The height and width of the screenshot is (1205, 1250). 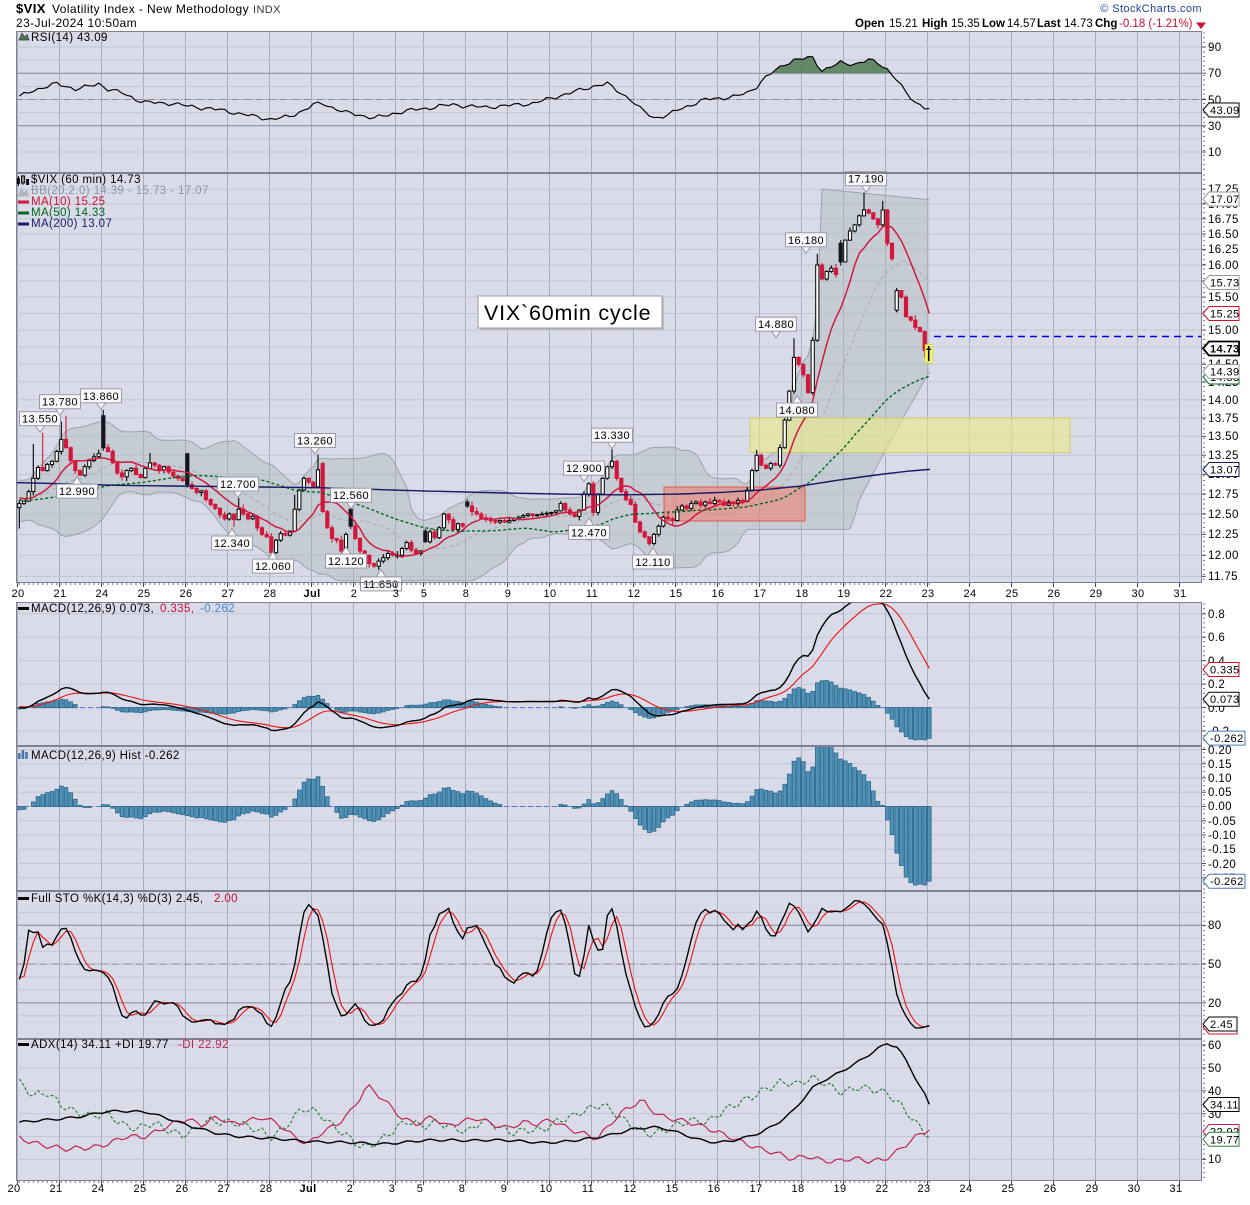 I want to click on svg-text: 60, so click(x=1215, y=1046).